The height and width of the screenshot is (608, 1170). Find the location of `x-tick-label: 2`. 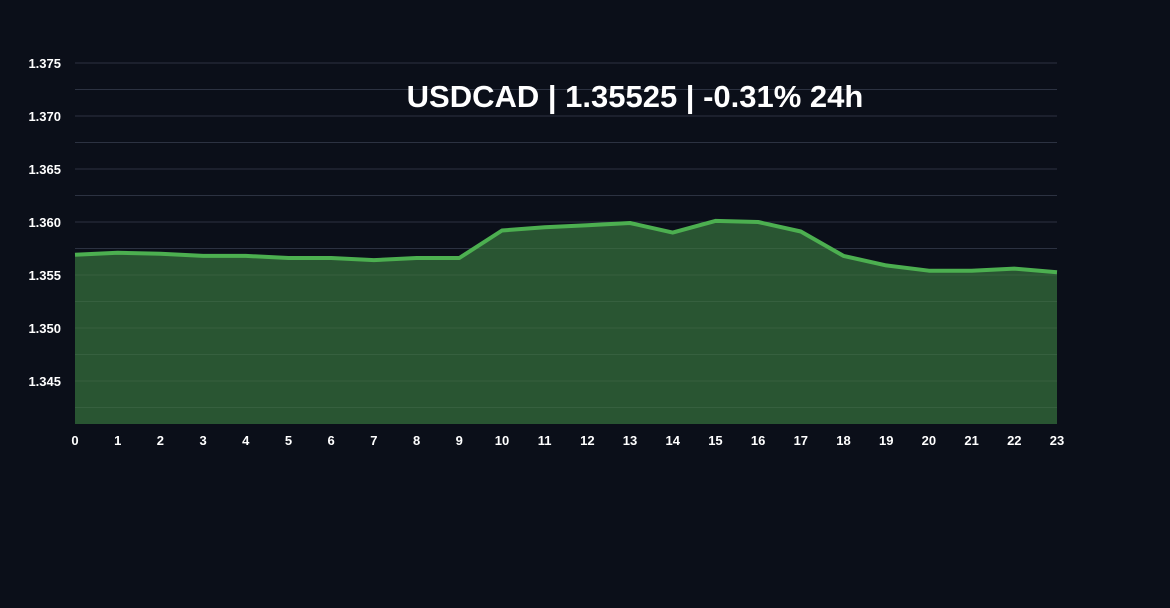

x-tick-label: 2 is located at coordinates (160, 440).